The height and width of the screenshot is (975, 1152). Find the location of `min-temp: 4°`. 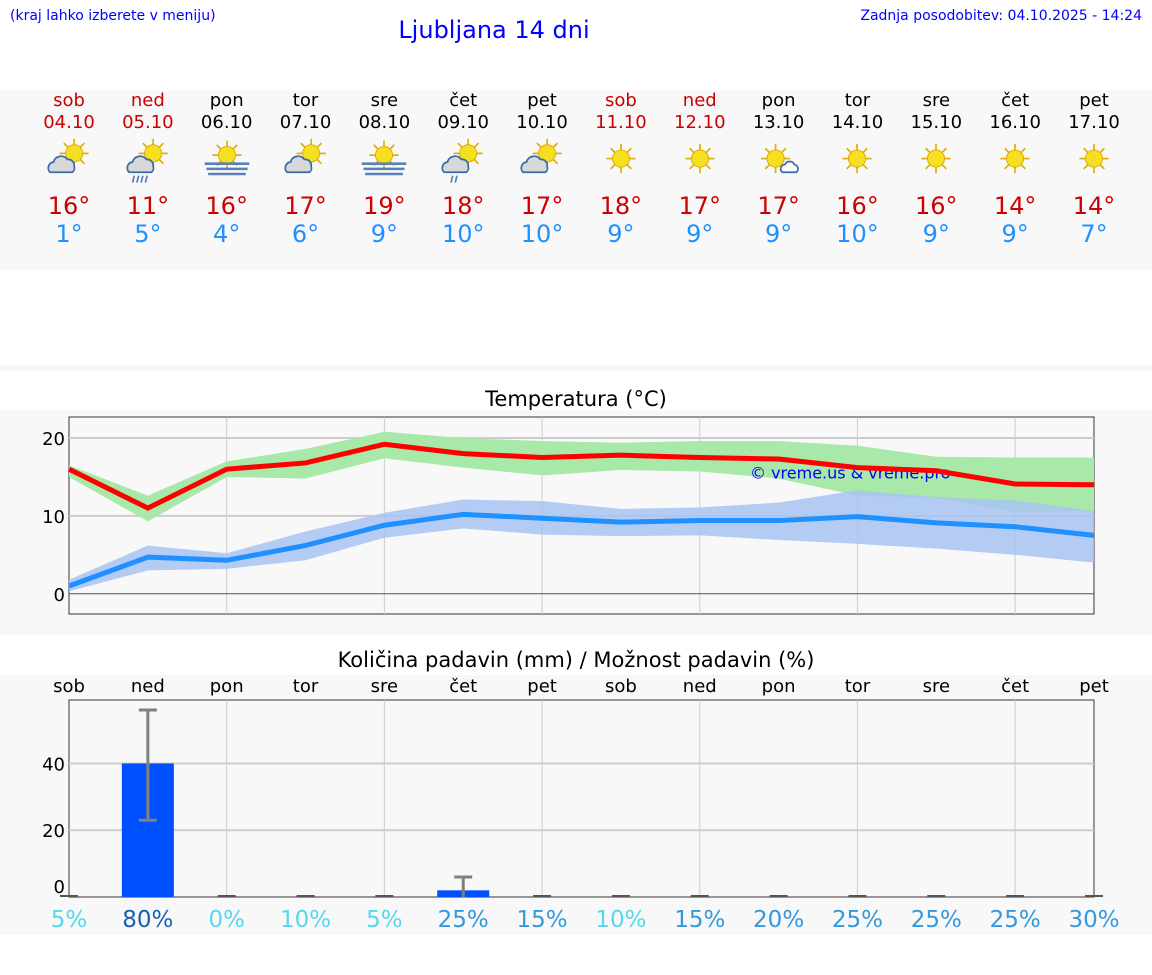

min-temp: 4° is located at coordinates (227, 234).